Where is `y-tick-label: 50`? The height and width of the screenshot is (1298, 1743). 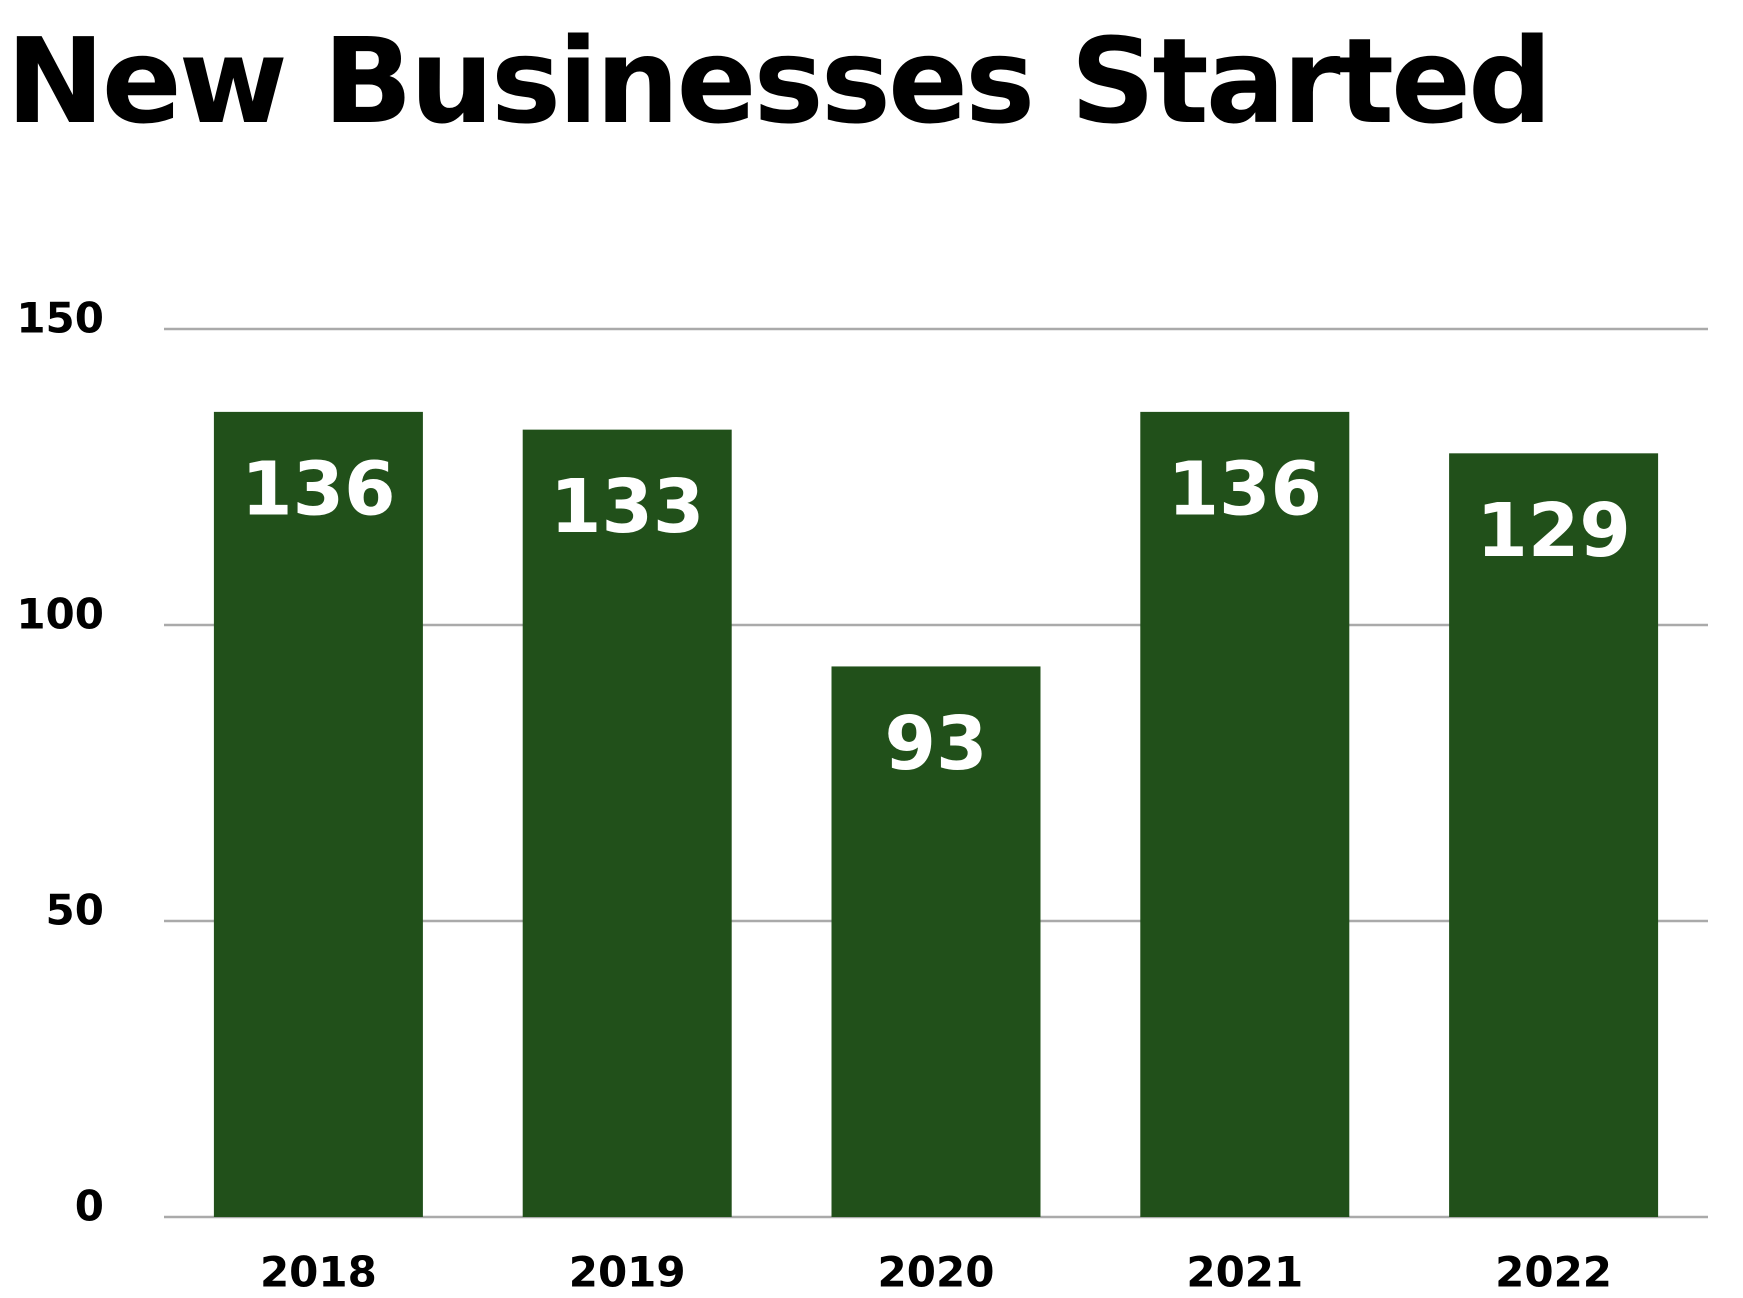 y-tick-label: 50 is located at coordinates (75, 910).